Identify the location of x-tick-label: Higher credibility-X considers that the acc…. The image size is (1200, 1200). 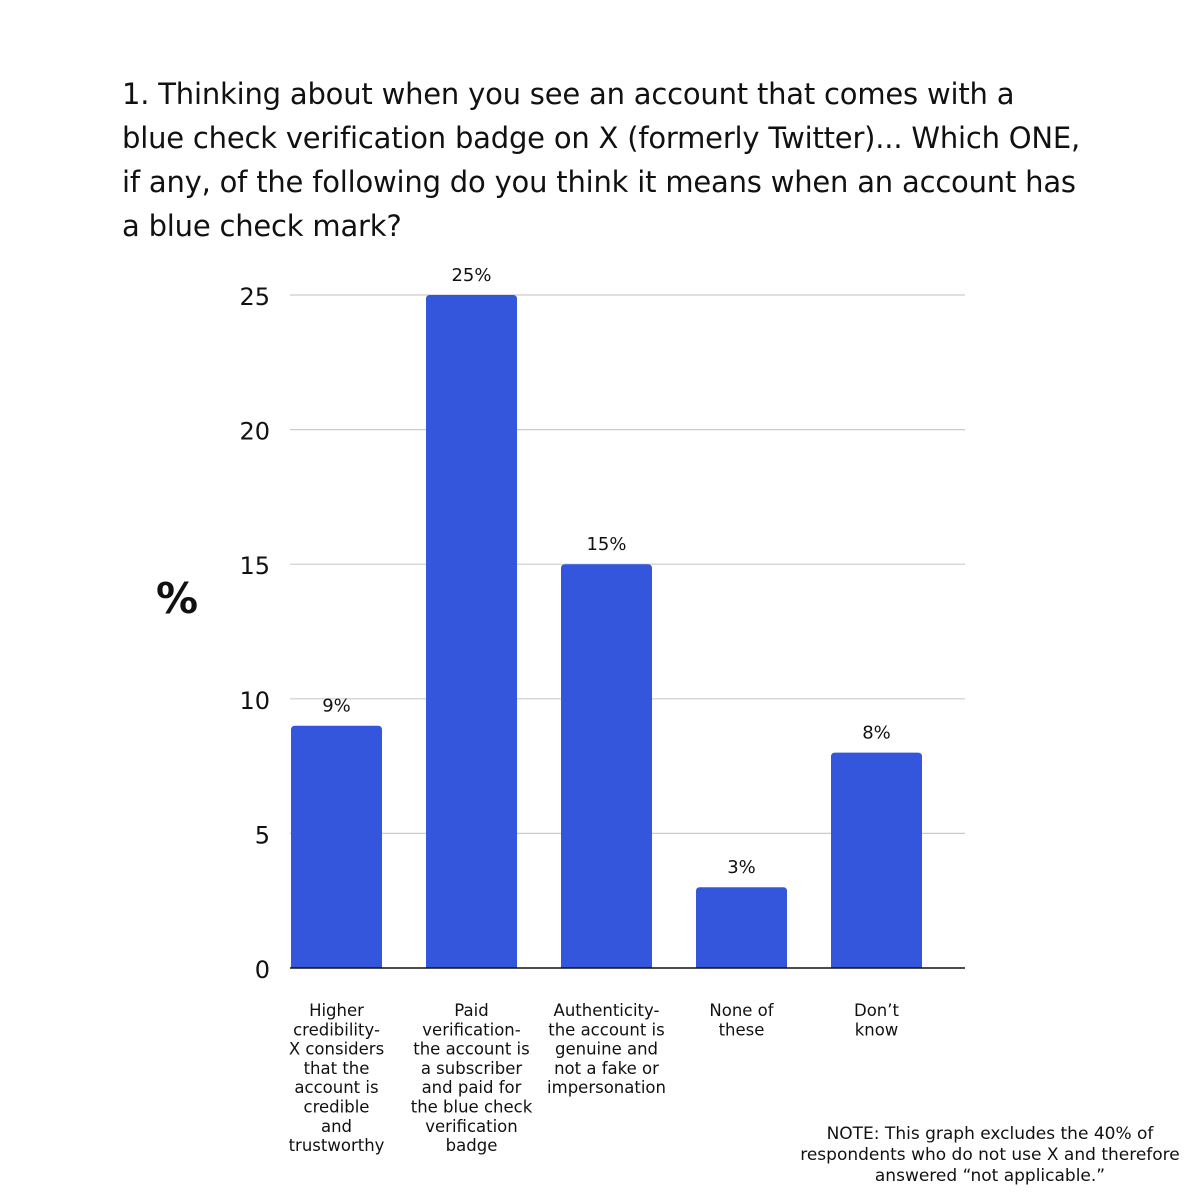
(337, 1078).